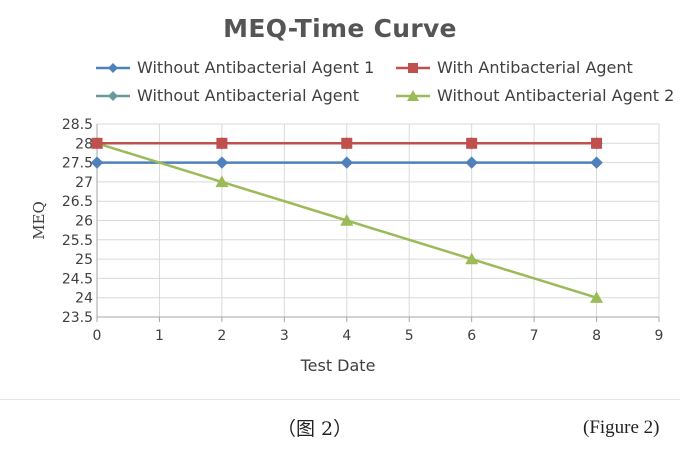 The width and height of the screenshot is (680, 450). I want to click on y-tick-label: 26, so click(84, 222).